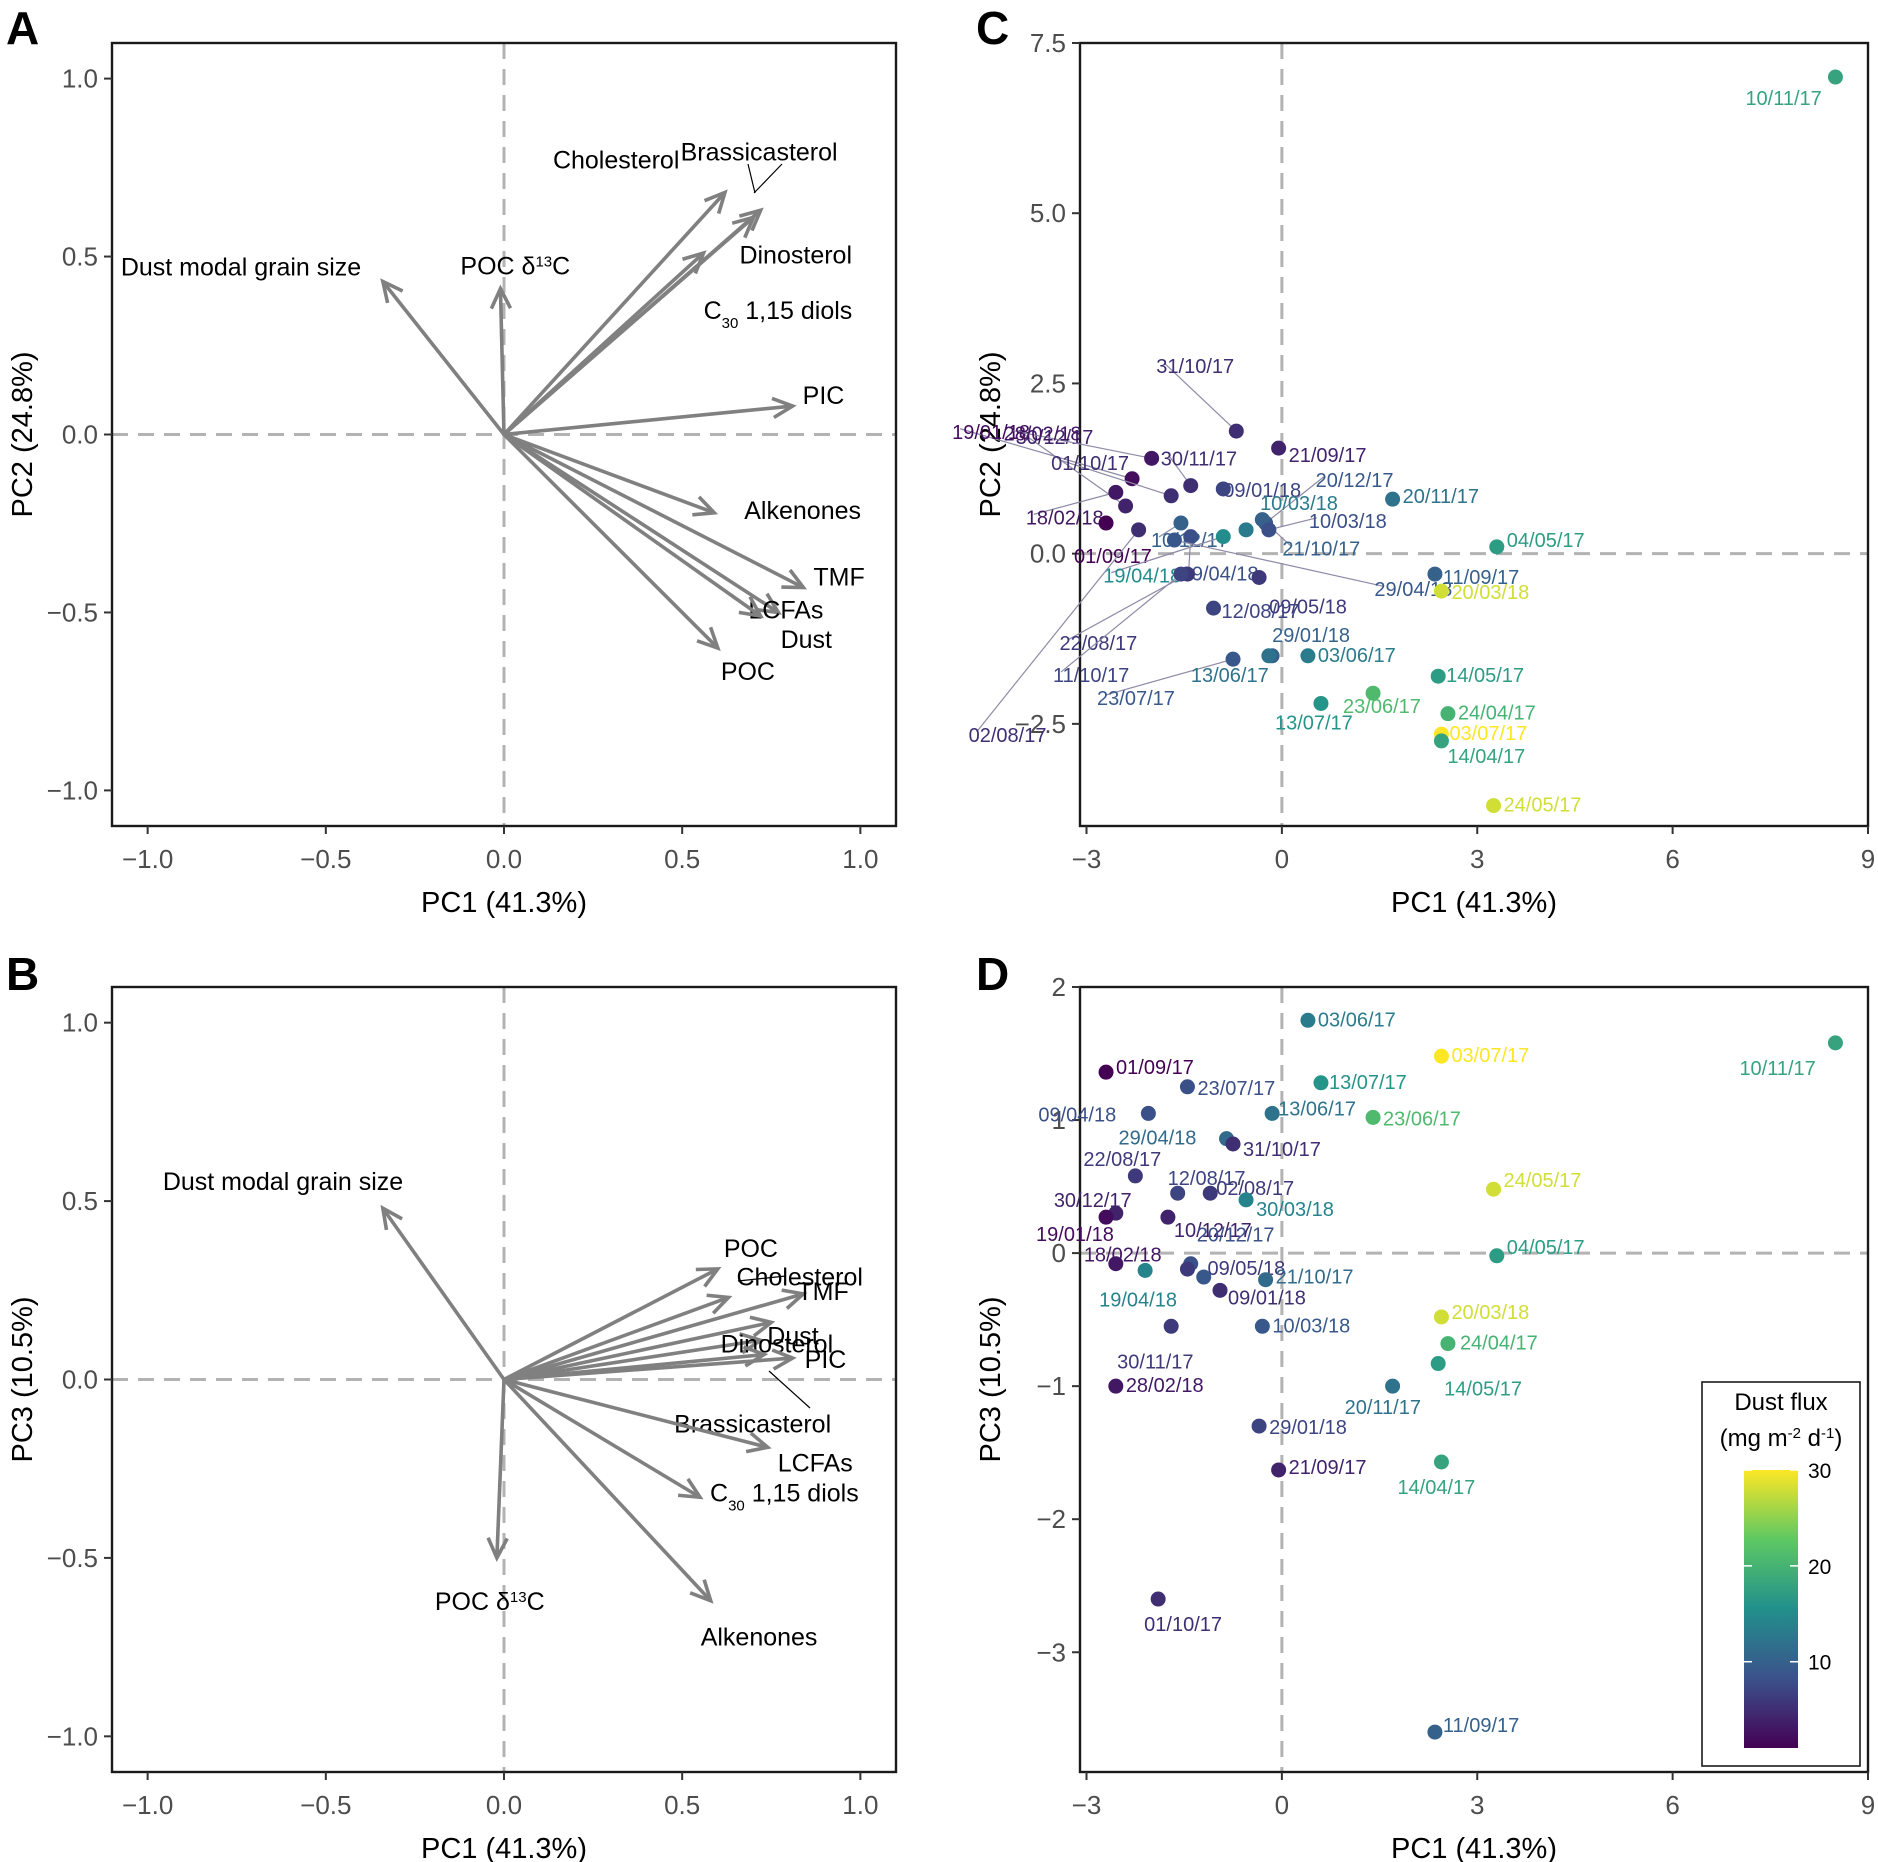 The image size is (1878, 1862). What do you see at coordinates (1422, 1119) in the screenshot?
I see `score-label: 23/06/17` at bounding box center [1422, 1119].